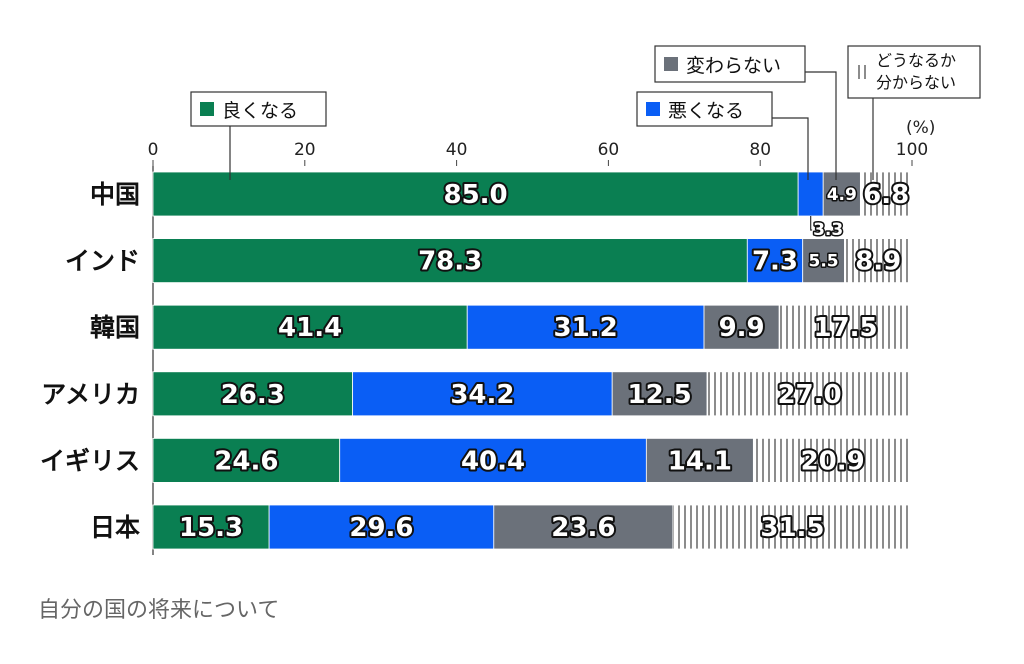 The image size is (1024, 664). What do you see at coordinates (153, 150) in the screenshot?
I see `x-tick-label: 0` at bounding box center [153, 150].